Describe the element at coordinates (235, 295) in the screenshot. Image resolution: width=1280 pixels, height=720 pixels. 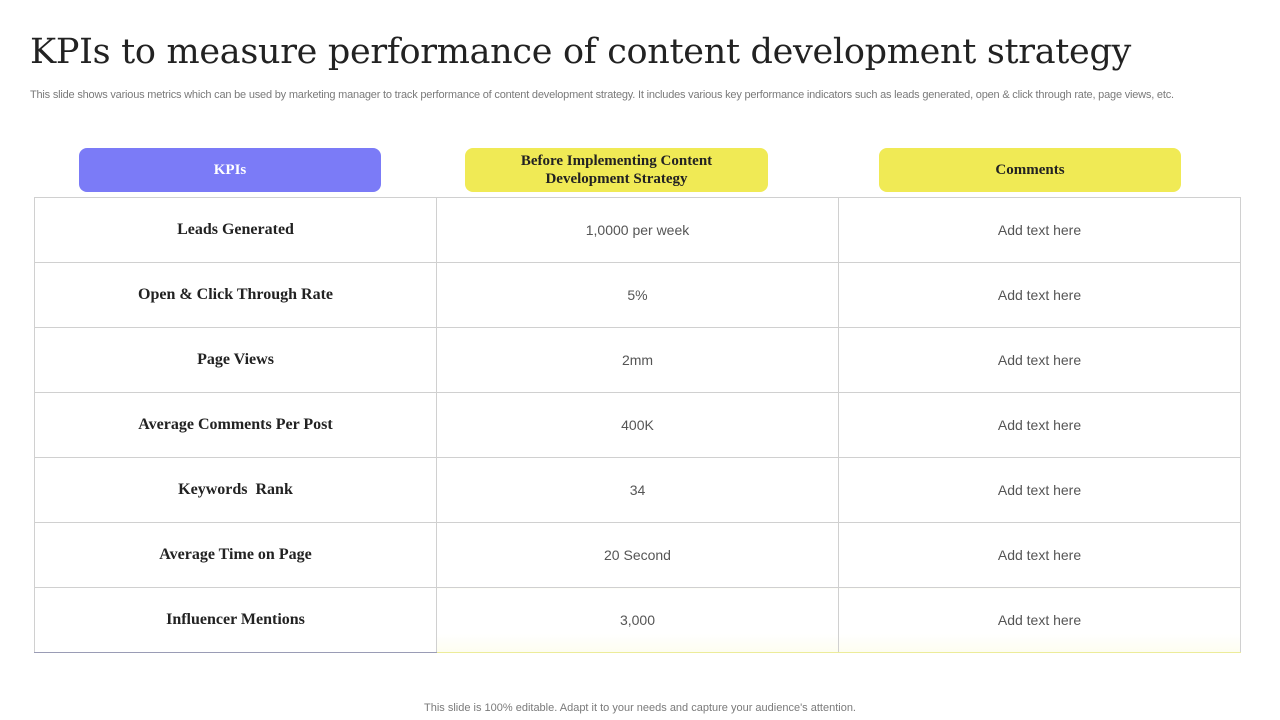
I see `kpi-cell: Open & Click Through Rate` at that location.